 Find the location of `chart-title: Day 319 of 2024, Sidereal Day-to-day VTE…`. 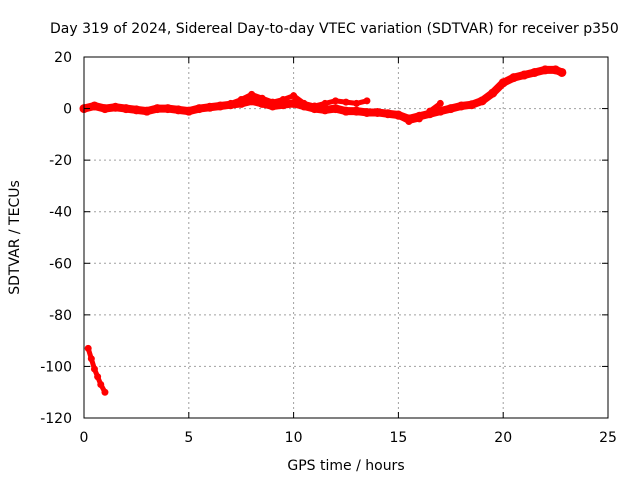

chart-title: Day 319 of 2024, Sidereal Day-to-day VTE… is located at coordinates (334, 29).